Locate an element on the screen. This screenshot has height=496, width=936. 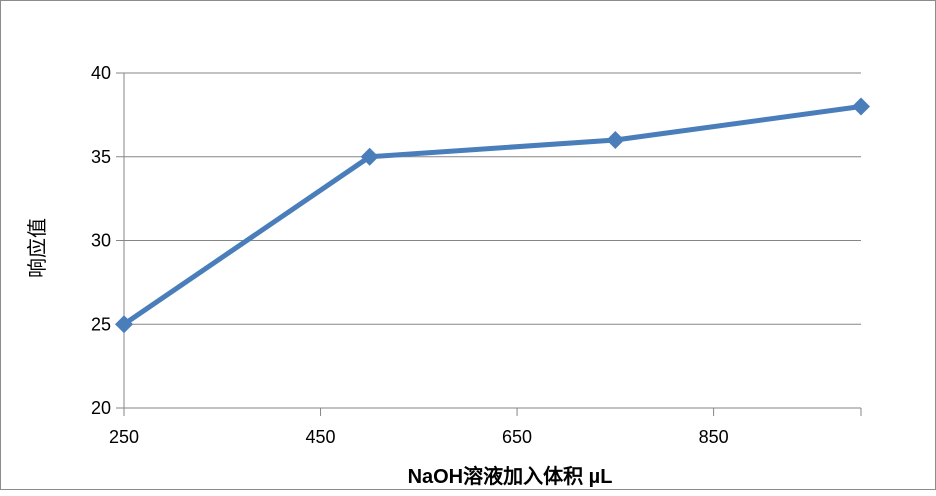
x-axis-title: NaOH溶液加入体积 µL is located at coordinates (510, 476).